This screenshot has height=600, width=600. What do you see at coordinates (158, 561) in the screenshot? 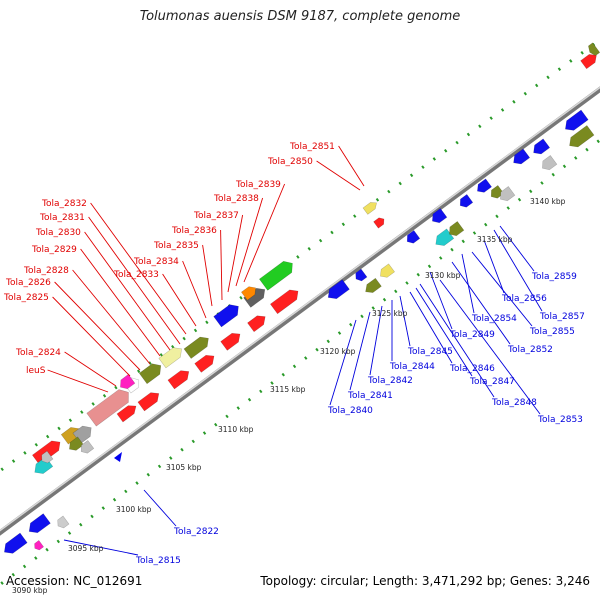
I see `gene-label-reverse: Tola_2815` at bounding box center [158, 561].